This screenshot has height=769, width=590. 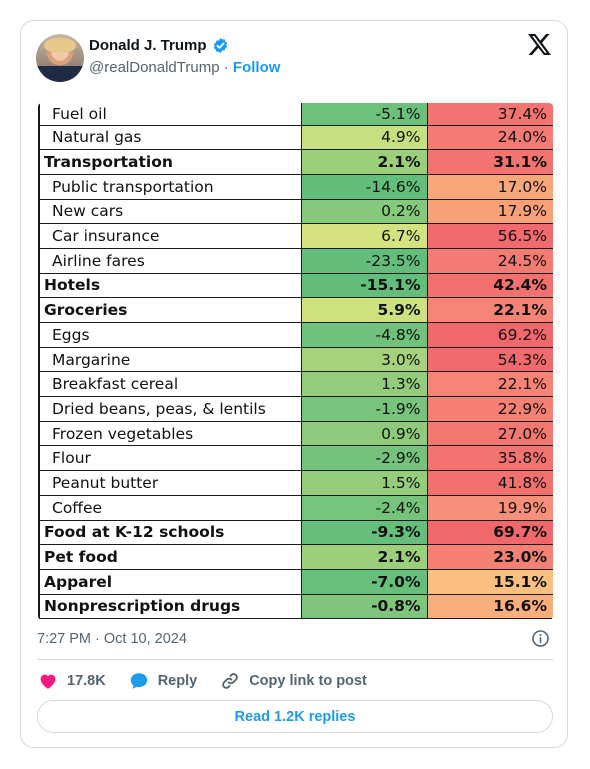 I want to click on reply-button: Reply, so click(x=163, y=681).